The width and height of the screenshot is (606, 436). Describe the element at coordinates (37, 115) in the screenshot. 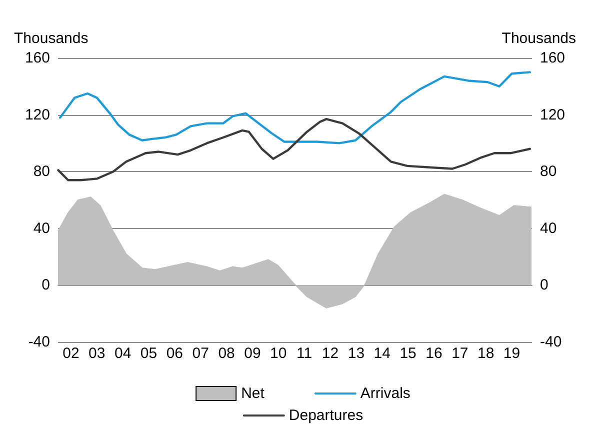

I see `y-tick-label: 120` at that location.